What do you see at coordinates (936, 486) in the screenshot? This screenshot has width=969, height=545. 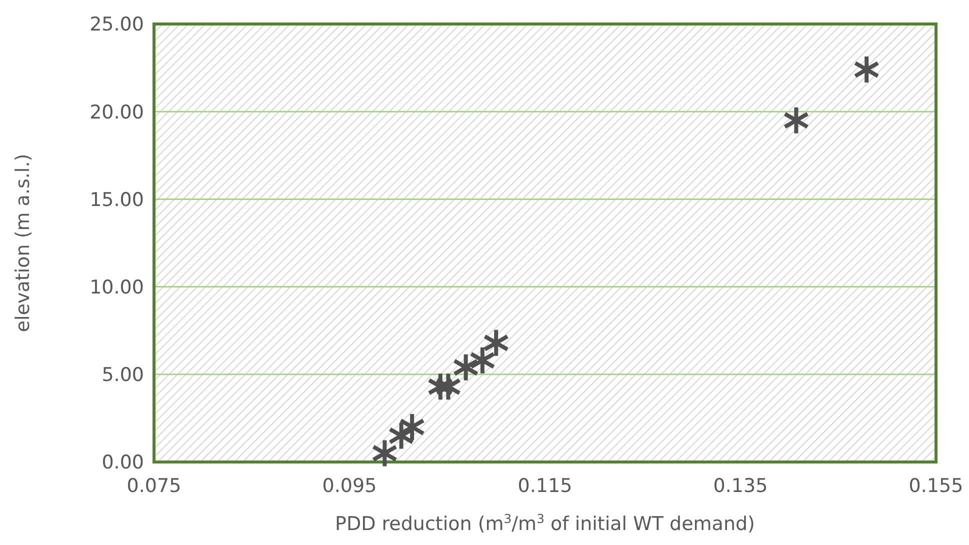 I see `x-tick-label: 0.155` at bounding box center [936, 486].